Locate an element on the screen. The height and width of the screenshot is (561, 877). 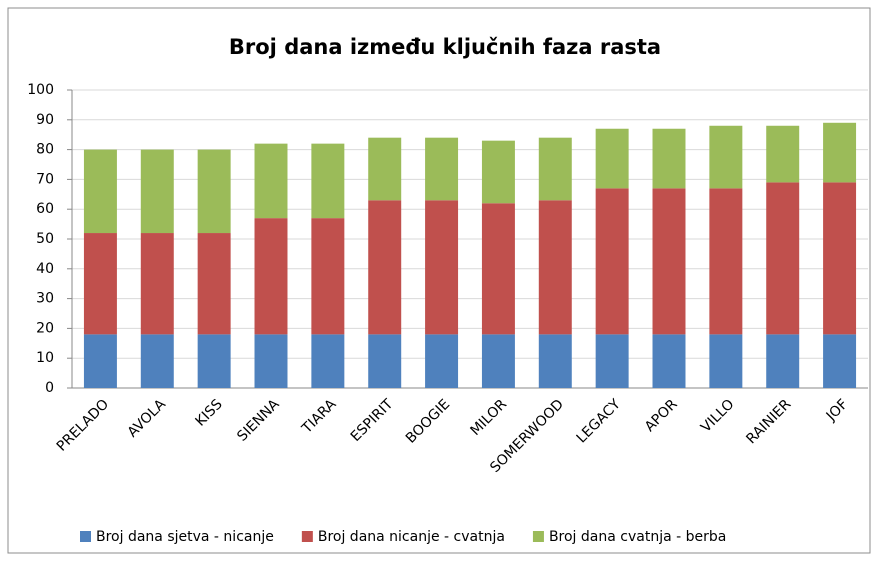
legend-label: Broj dana cvatnja - berba is located at coordinates (637, 537).